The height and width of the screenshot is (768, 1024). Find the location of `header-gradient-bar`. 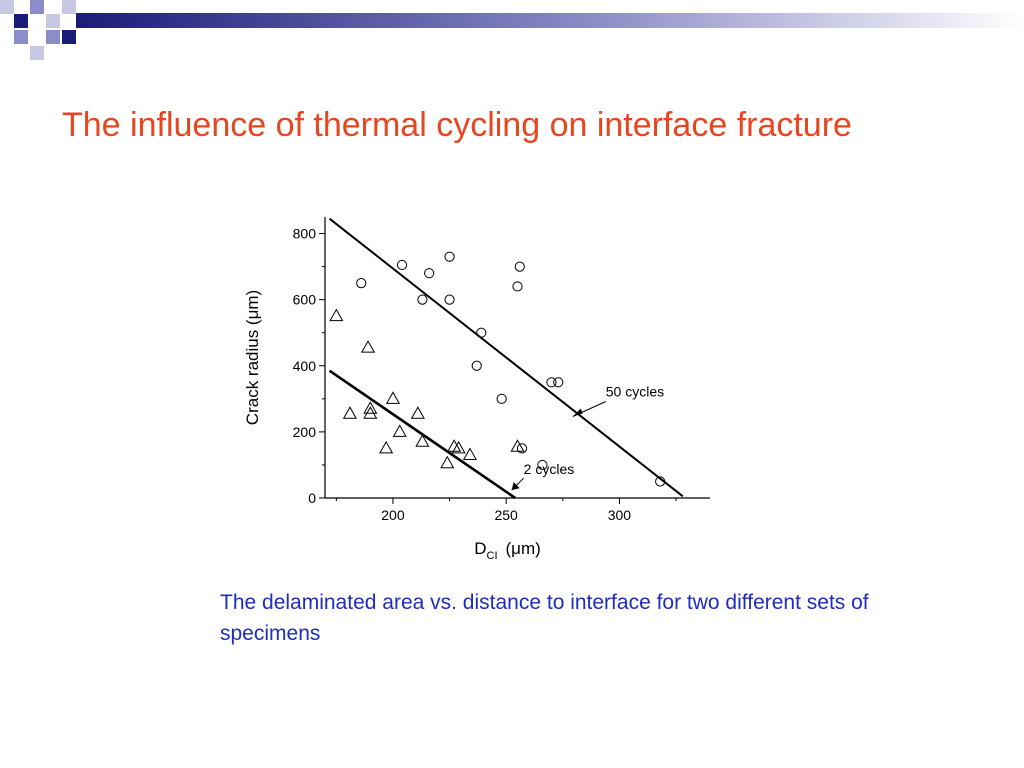

header-gradient-bar is located at coordinates (550, 20).